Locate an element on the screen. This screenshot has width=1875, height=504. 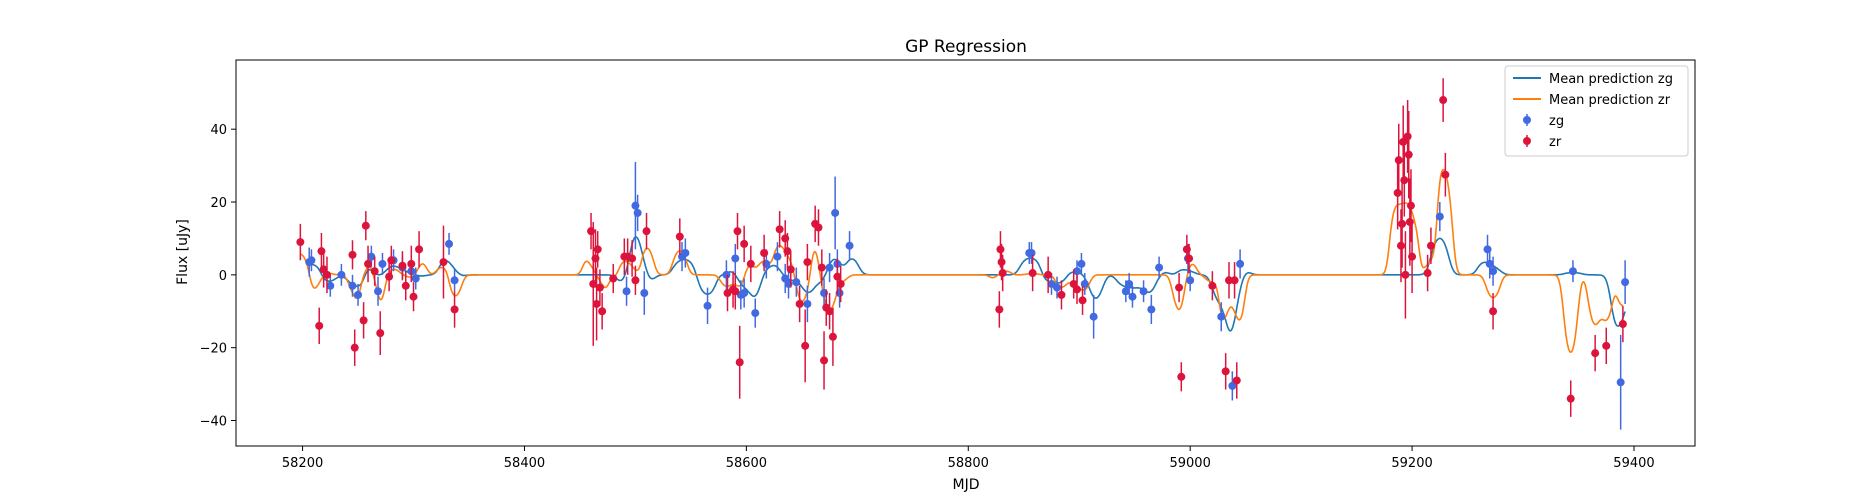
x-tick-label-3: 58800 is located at coordinates (968, 463).